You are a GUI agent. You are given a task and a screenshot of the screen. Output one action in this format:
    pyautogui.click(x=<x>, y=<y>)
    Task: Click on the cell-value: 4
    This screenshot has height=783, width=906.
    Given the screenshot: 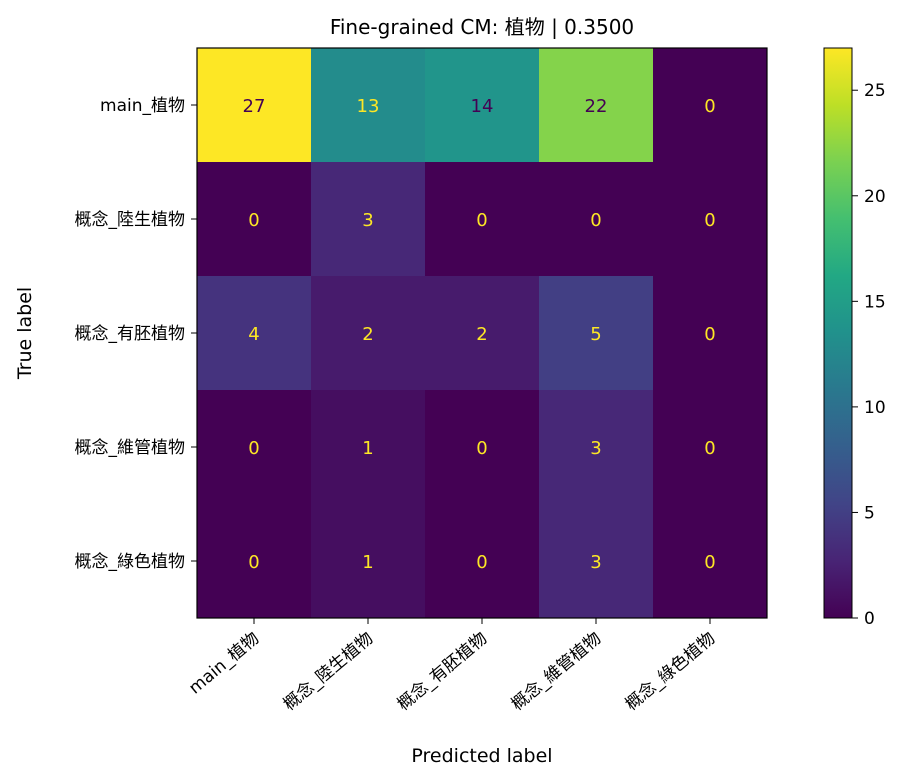 What is the action you would take?
    pyautogui.click(x=253, y=334)
    